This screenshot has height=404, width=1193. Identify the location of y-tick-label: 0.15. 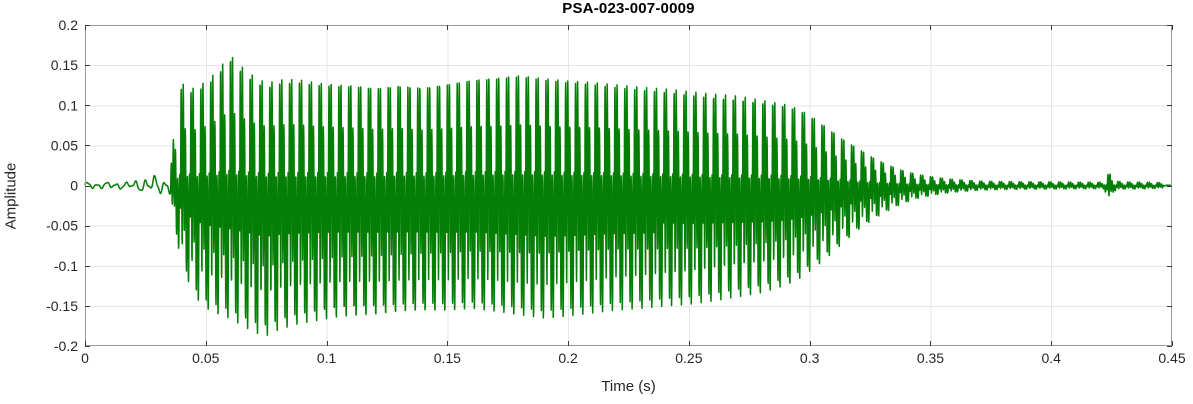
(64, 65).